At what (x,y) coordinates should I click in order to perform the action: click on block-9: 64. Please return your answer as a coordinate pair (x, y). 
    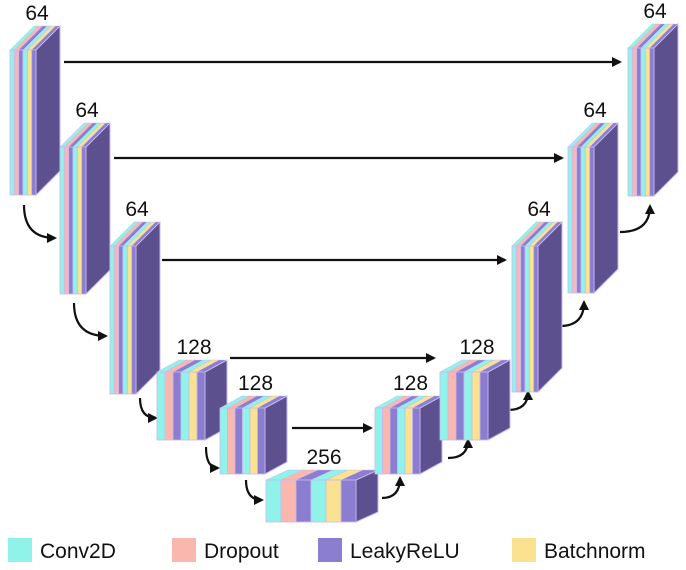
    Looking at the image, I should click on (537, 296).